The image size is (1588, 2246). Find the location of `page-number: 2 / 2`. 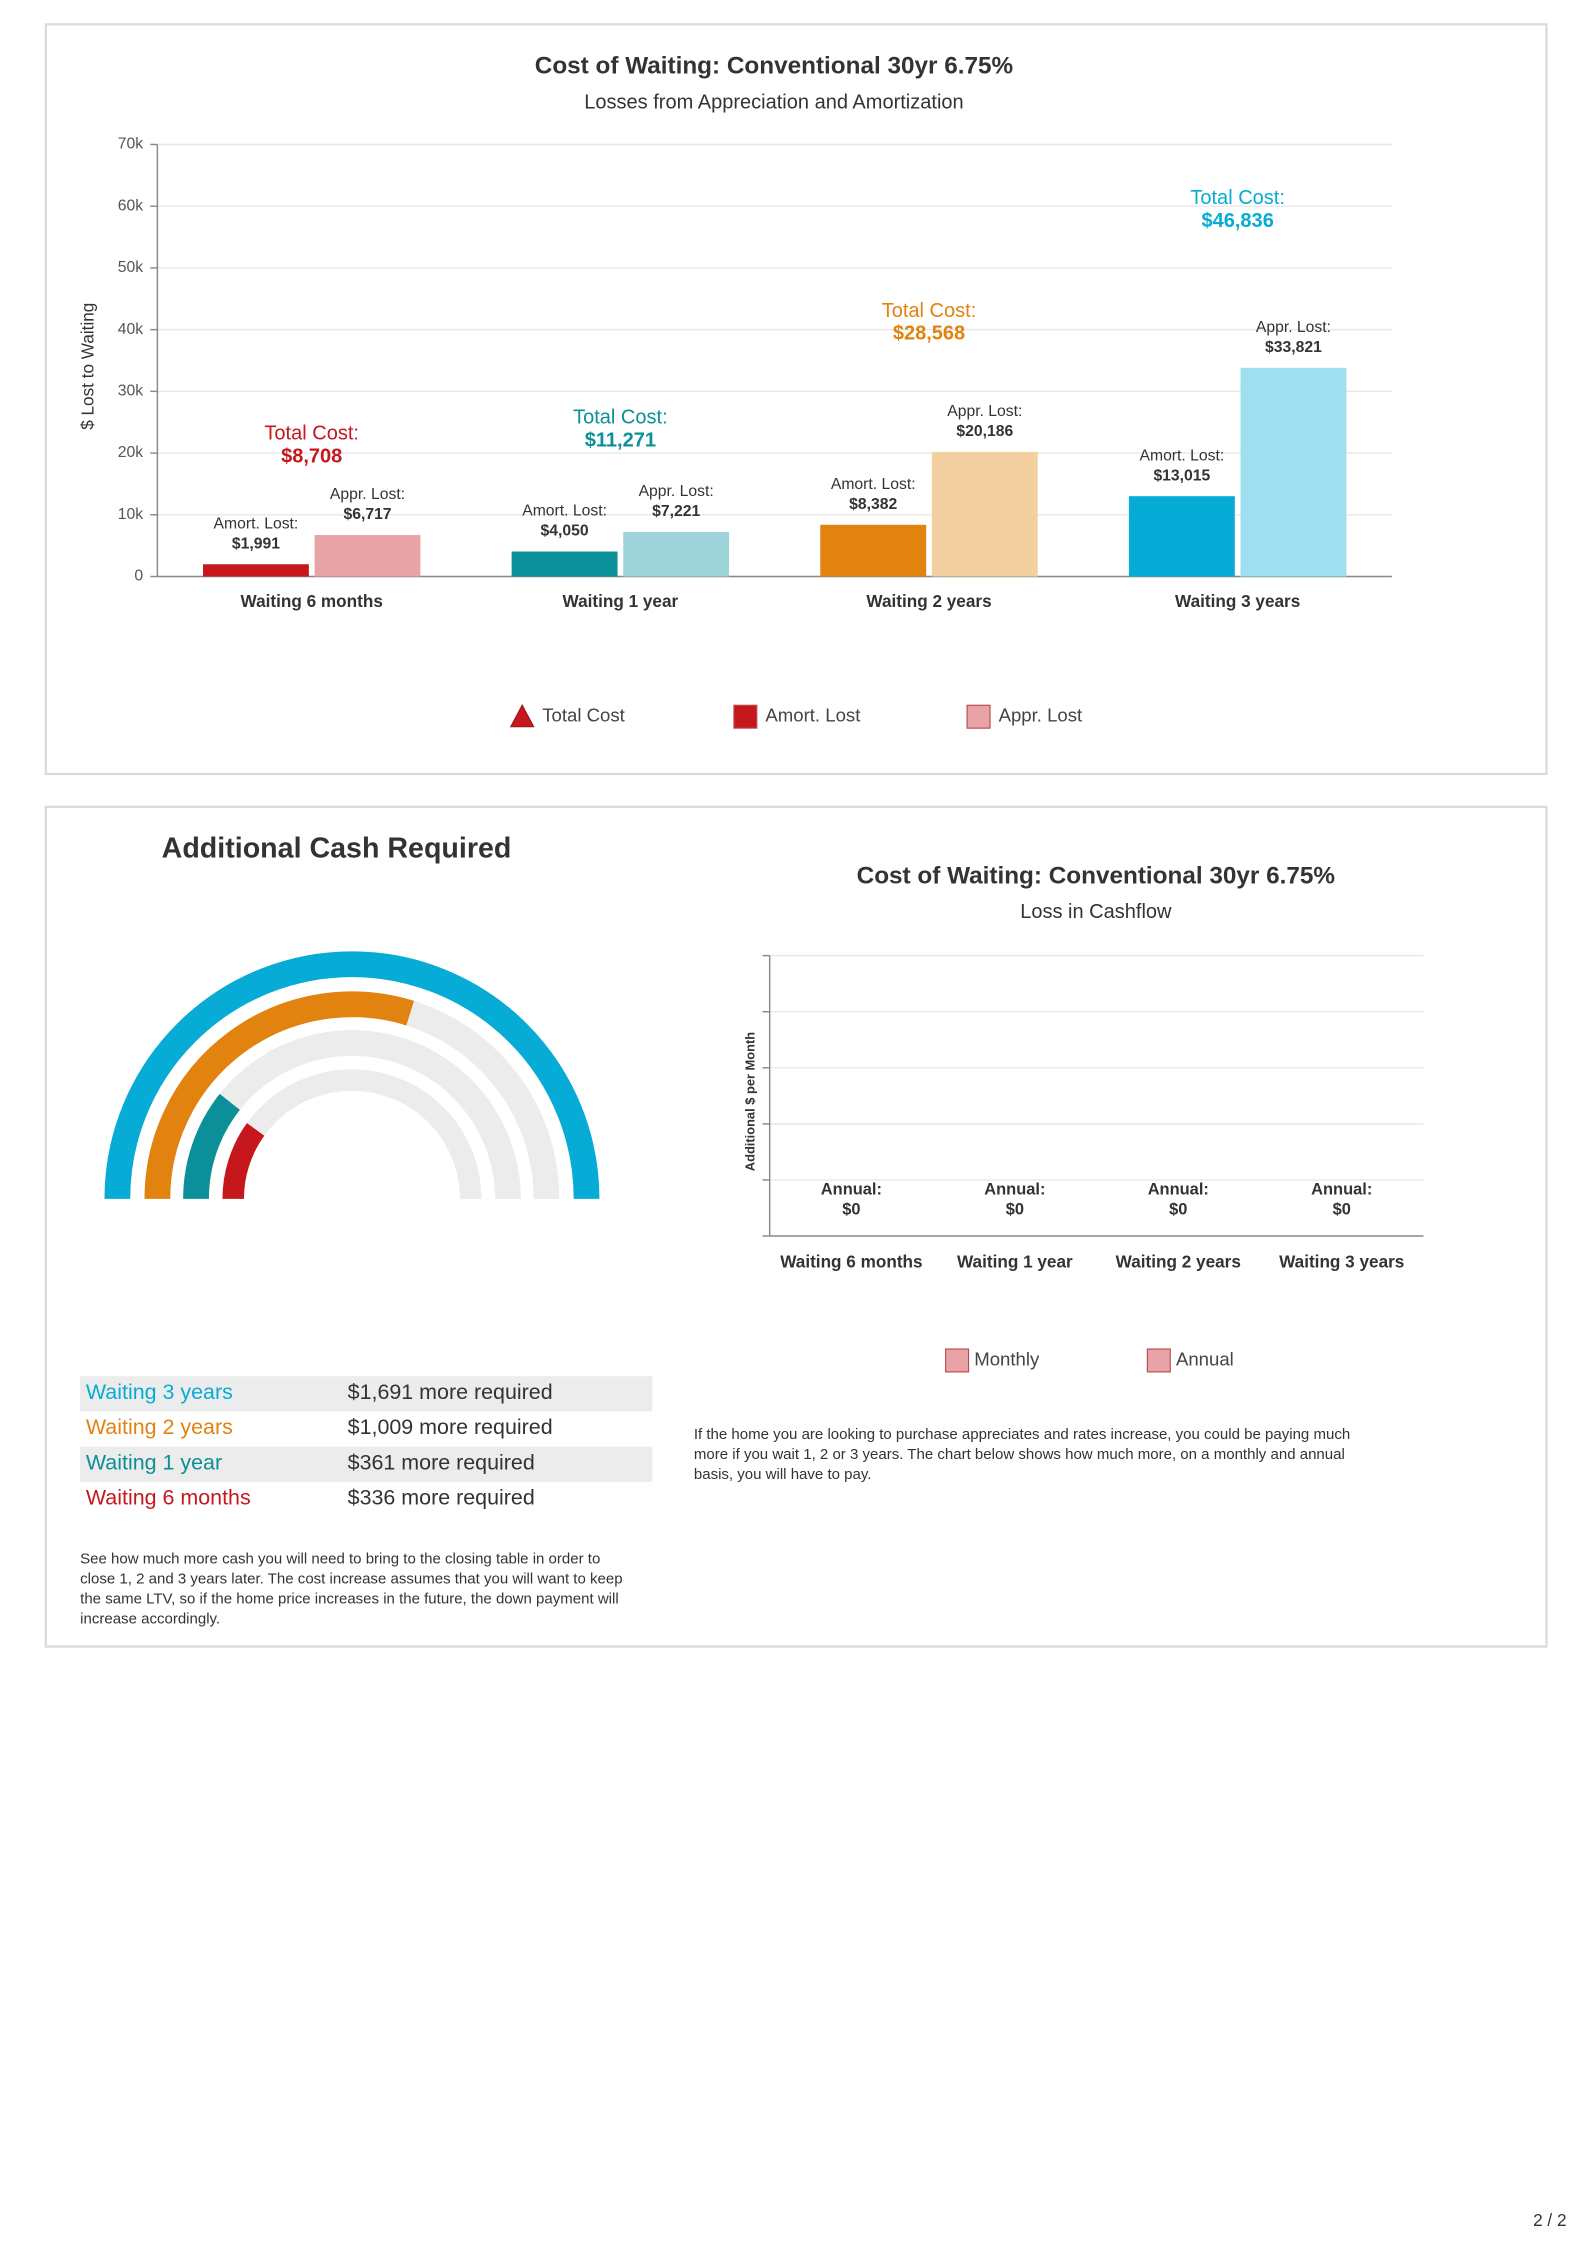

page-number: 2 / 2 is located at coordinates (1549, 2220).